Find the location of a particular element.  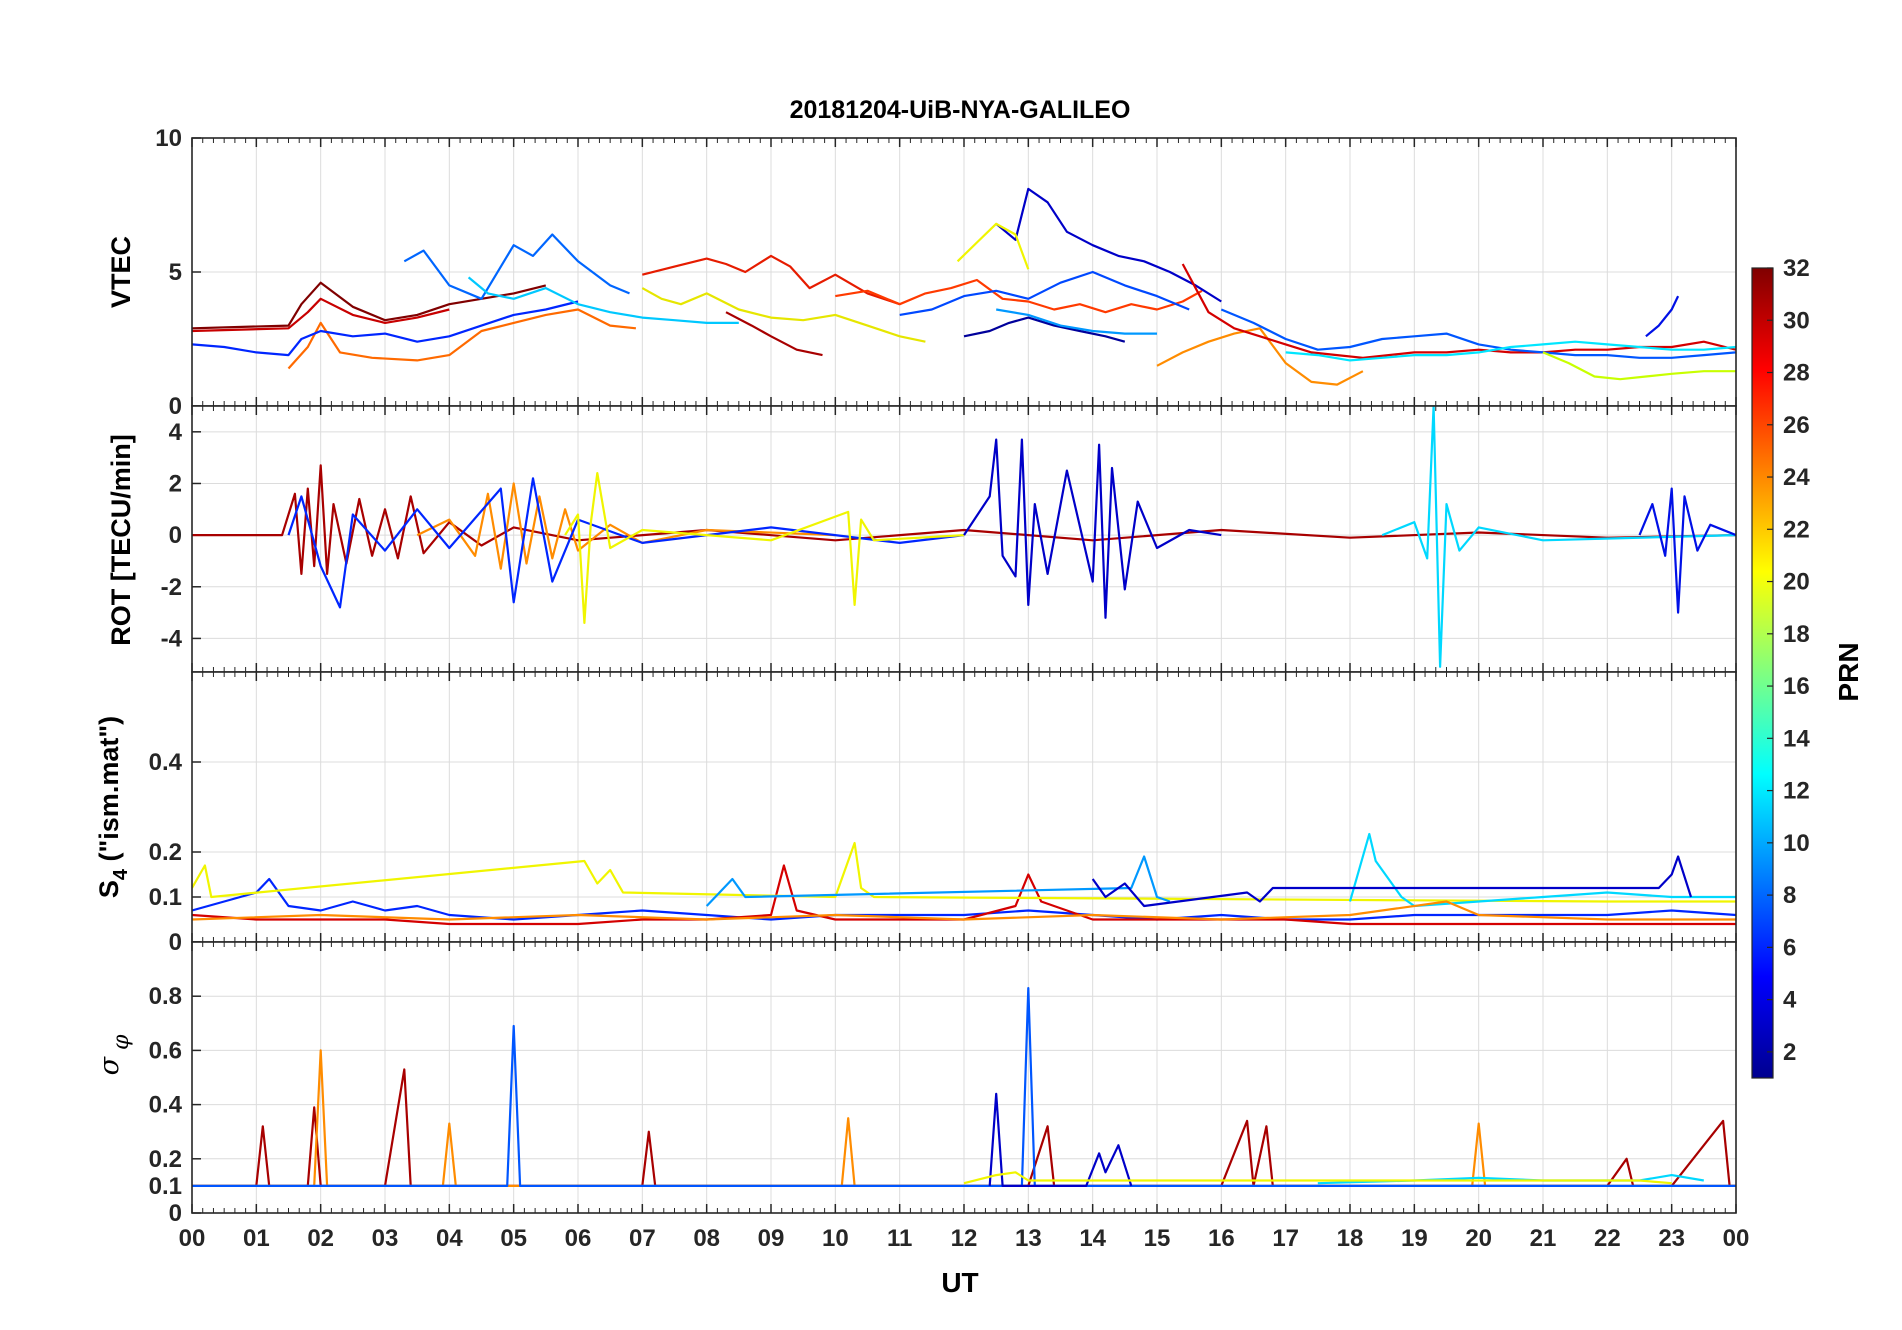

colorbar-tick-label: 24 is located at coordinates (1796, 477).